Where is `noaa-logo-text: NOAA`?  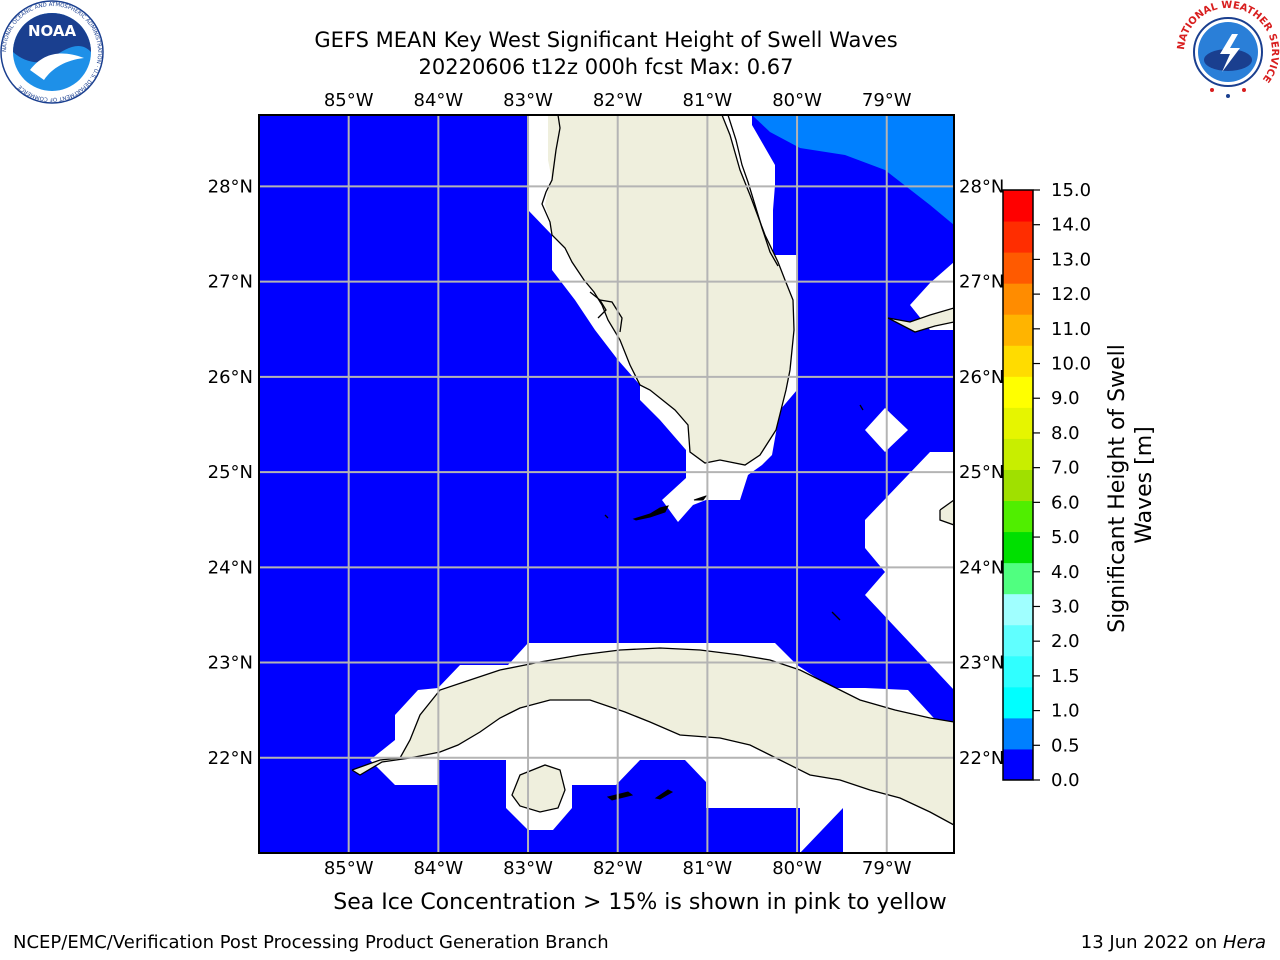
noaa-logo-text: NOAA is located at coordinates (52, 31).